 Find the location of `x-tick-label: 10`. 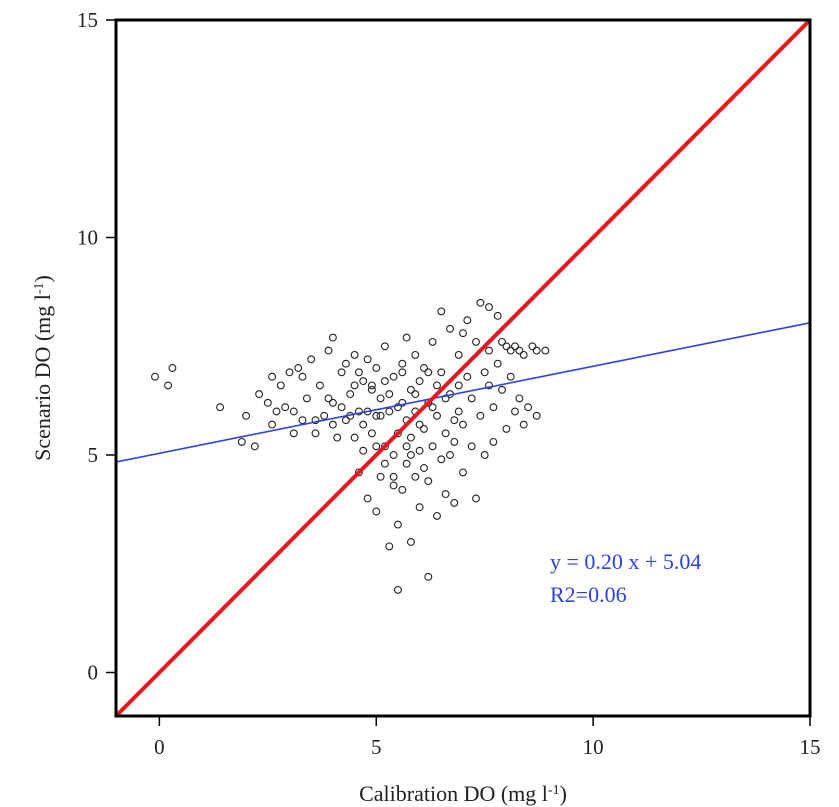

x-tick-label: 10 is located at coordinates (593, 747).